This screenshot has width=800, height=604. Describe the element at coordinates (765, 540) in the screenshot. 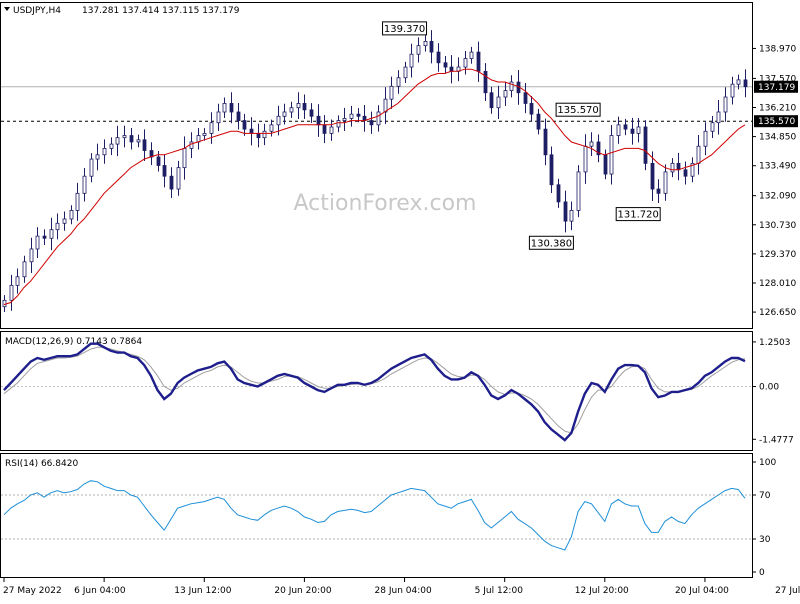

I see `rsi-tick-label: 30` at that location.